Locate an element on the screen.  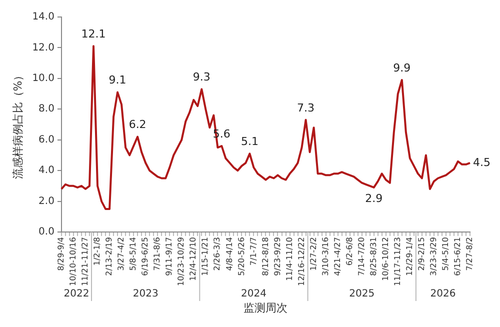
x-tick-label: 2/9-2/15 is located at coordinates (421, 254).